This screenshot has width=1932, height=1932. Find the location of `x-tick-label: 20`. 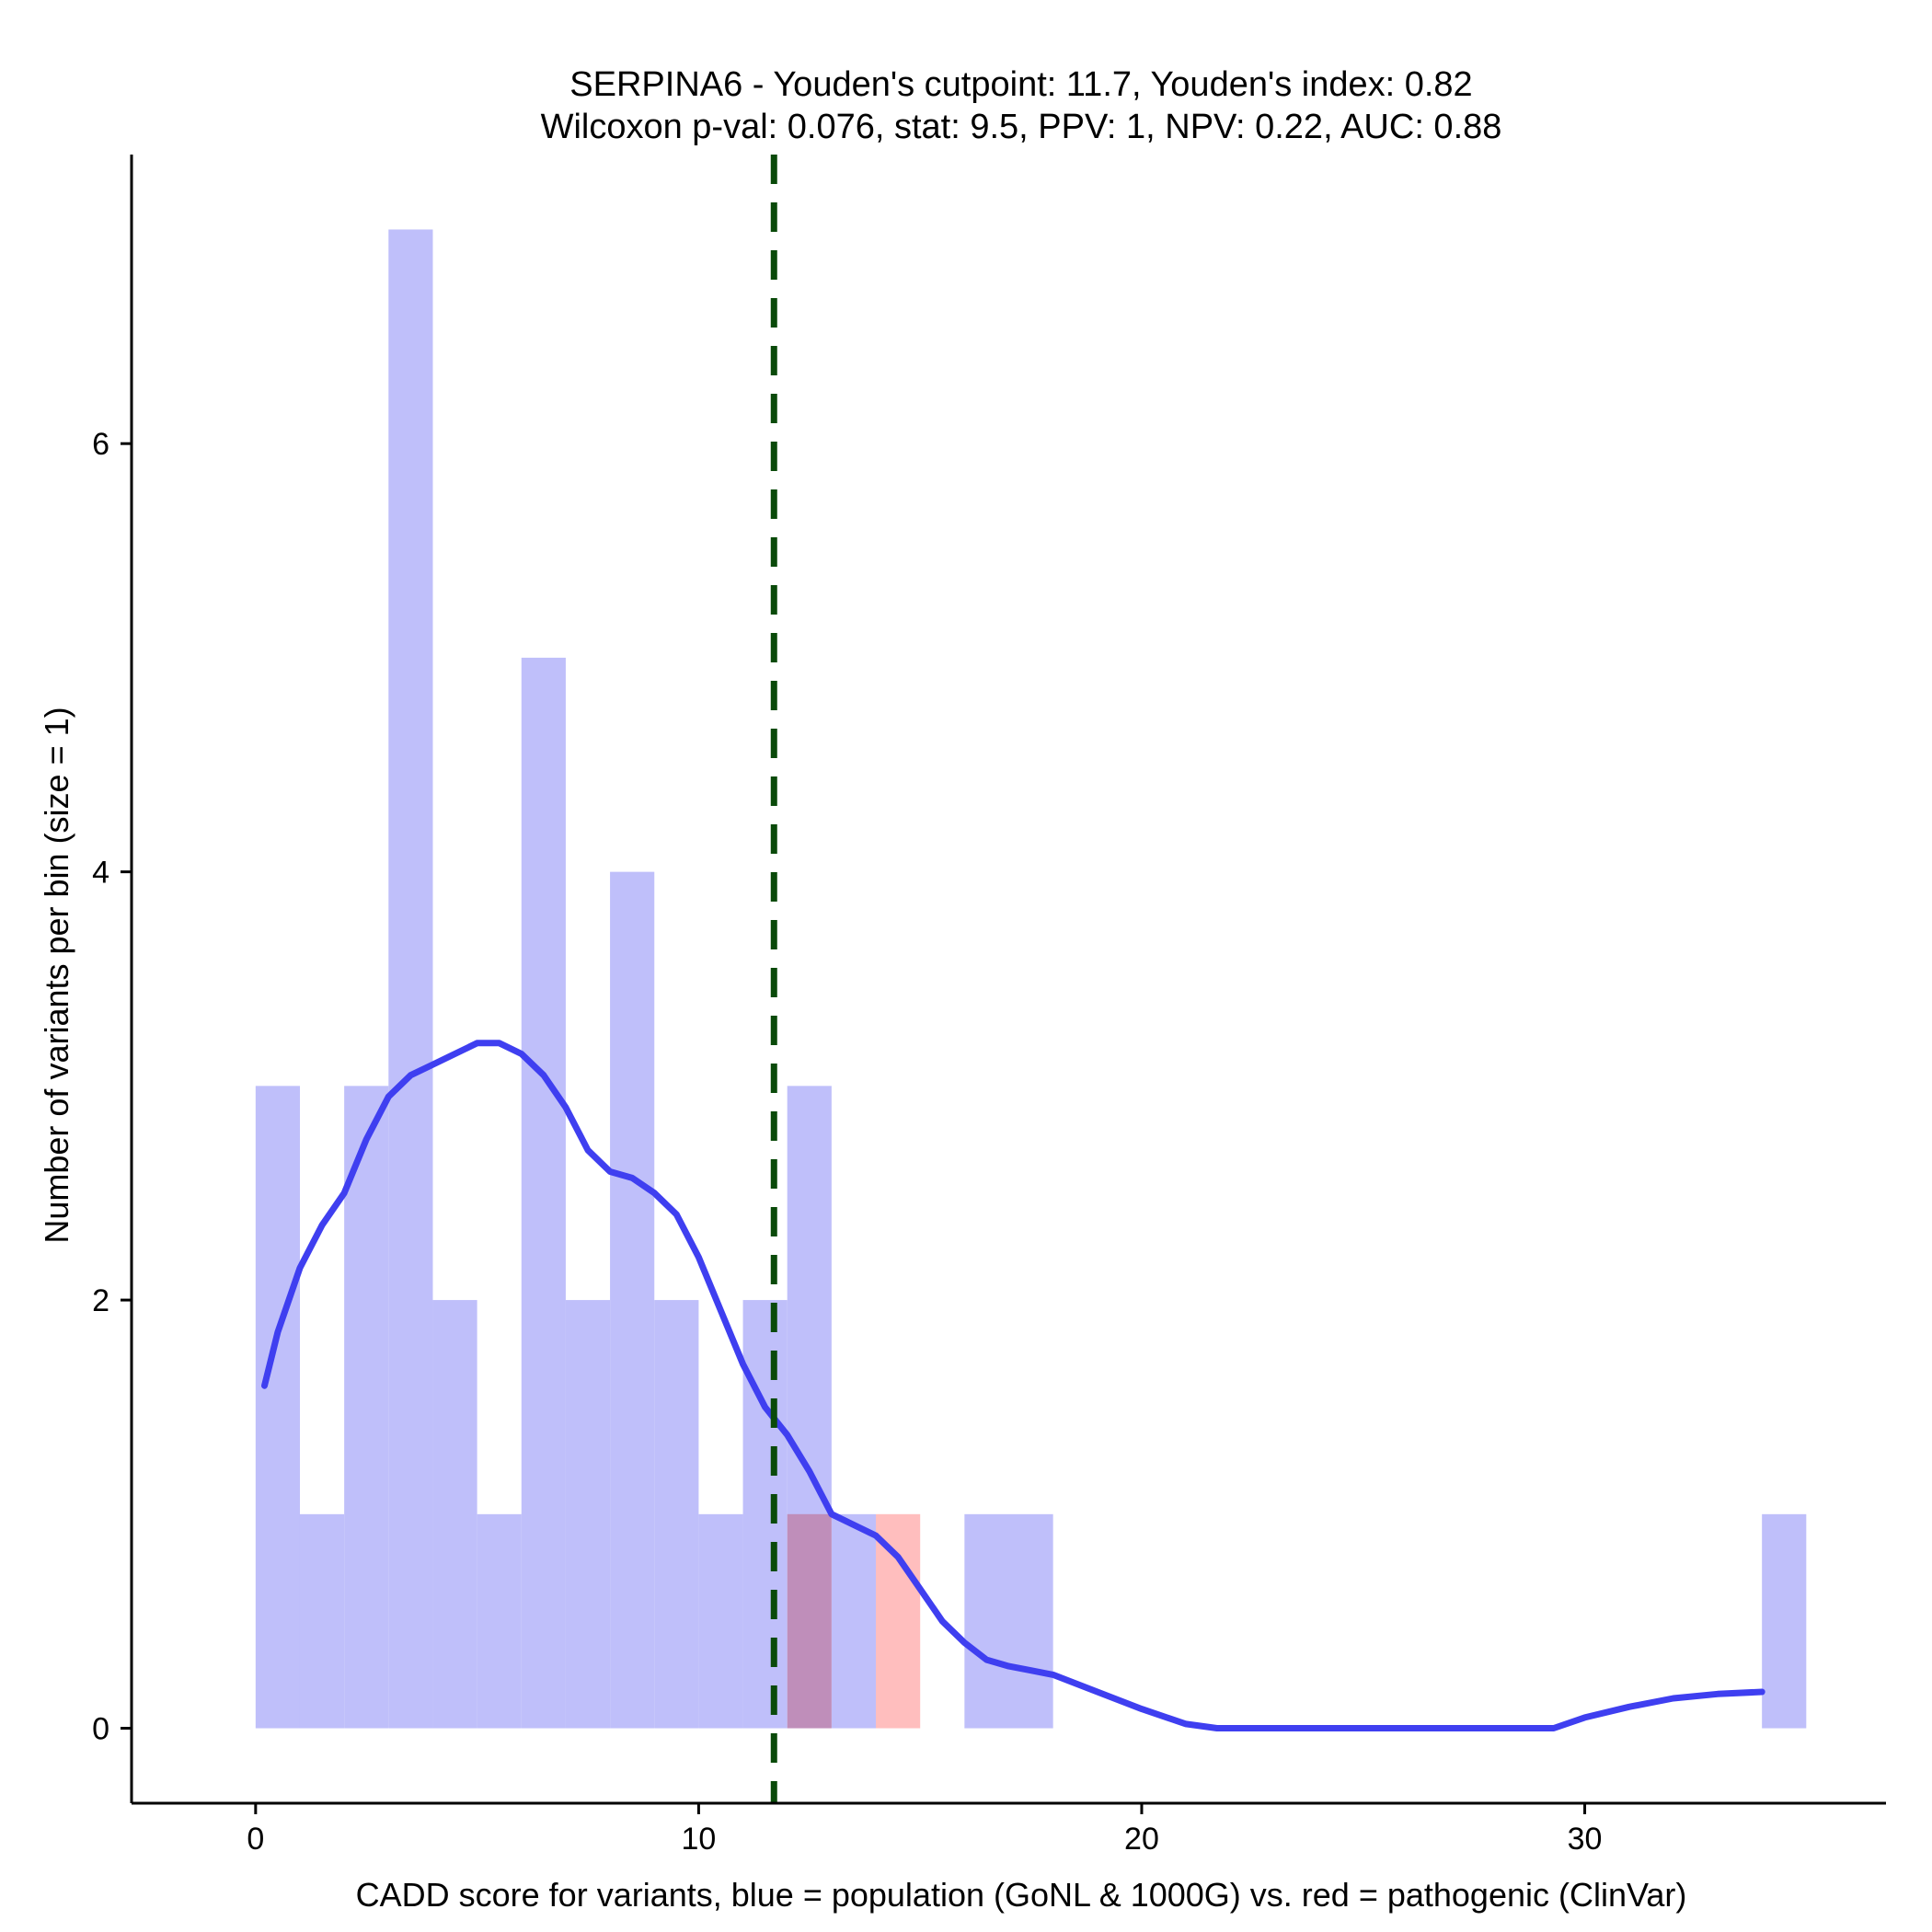

x-tick-label: 20 is located at coordinates (1141, 1839).